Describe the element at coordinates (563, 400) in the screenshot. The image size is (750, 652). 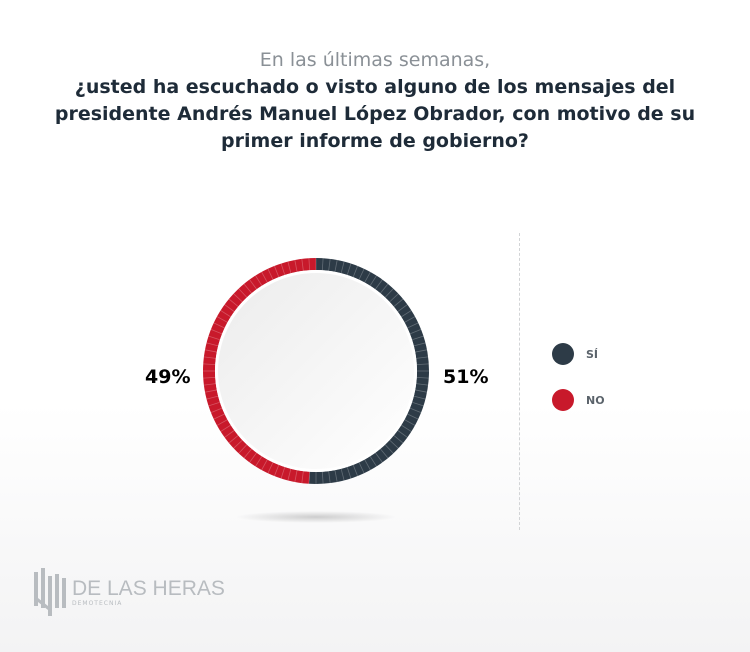
I see `legend-swatch` at that location.